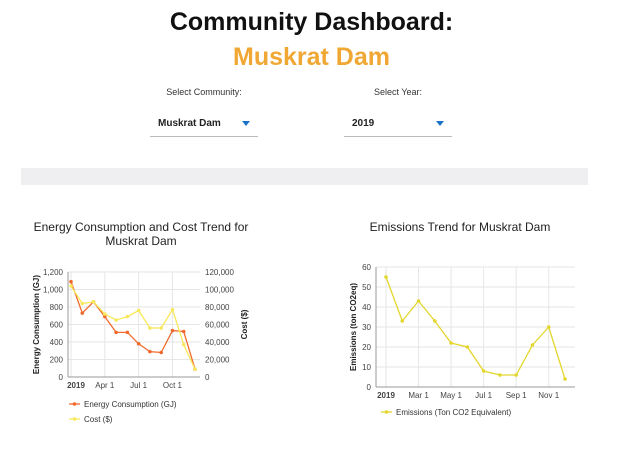 This screenshot has width=623, height=453. I want to click on emissions-series-line, so click(475, 328).